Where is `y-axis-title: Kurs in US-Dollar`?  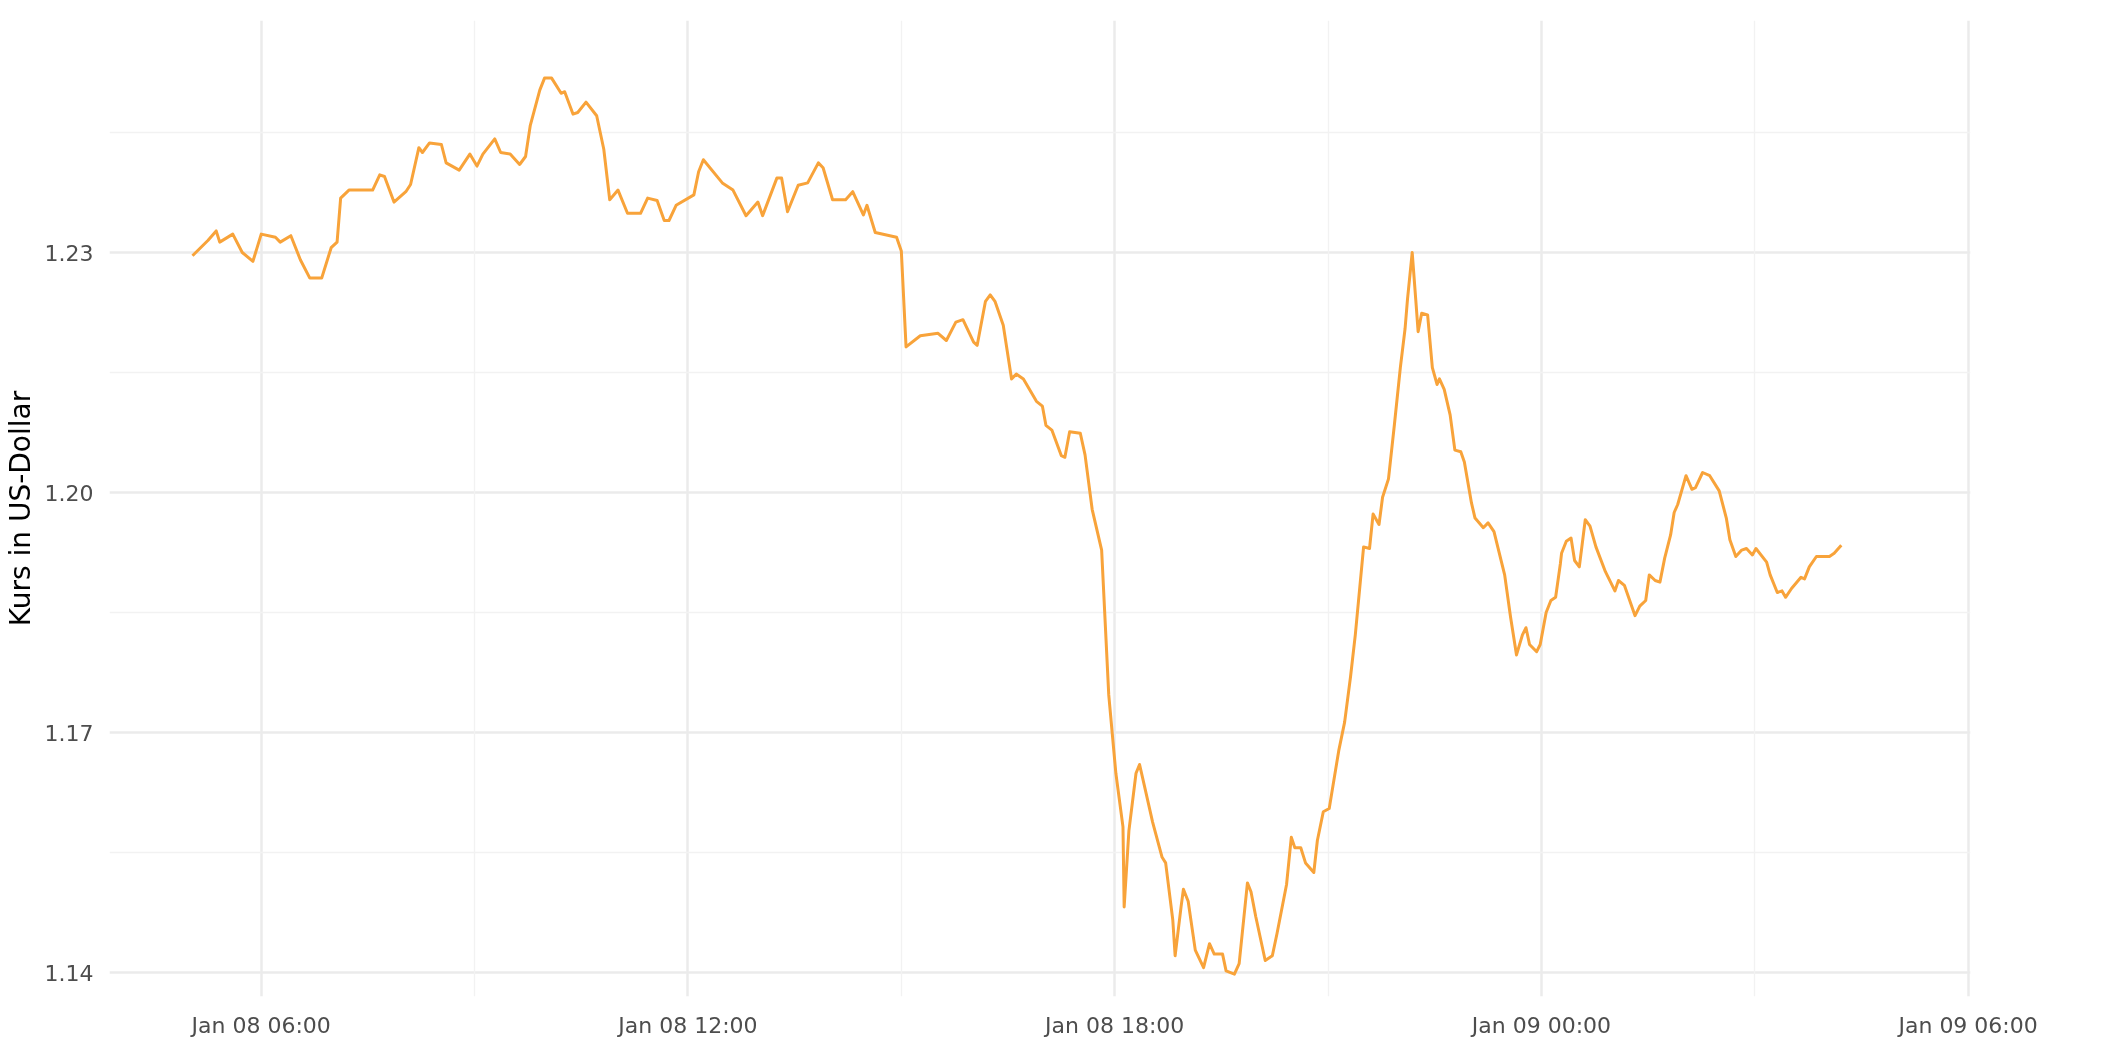
y-axis-title: Kurs in US-Dollar is located at coordinates (20, 508).